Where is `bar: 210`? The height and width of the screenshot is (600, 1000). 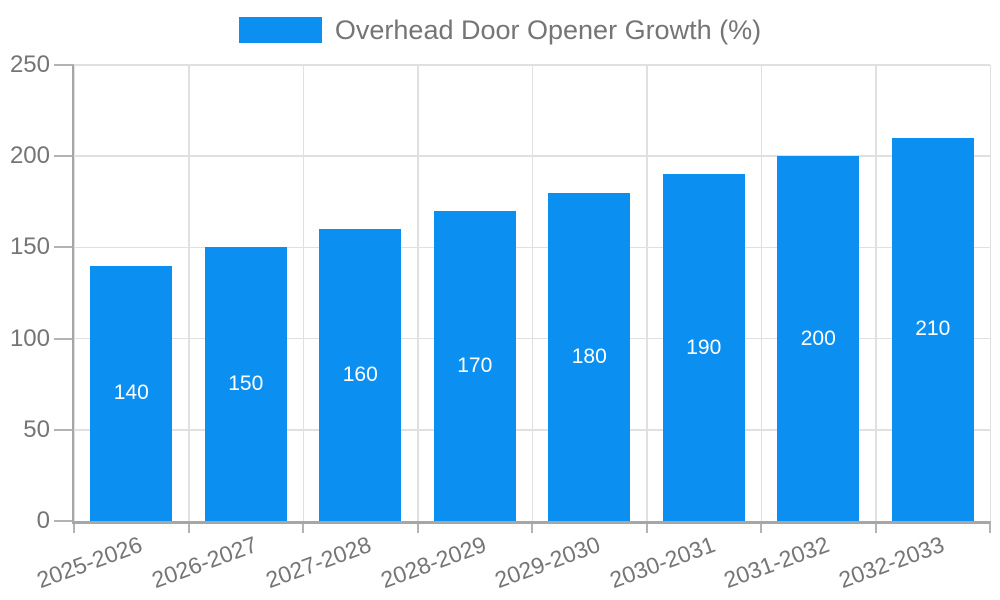 bar: 210 is located at coordinates (932, 329).